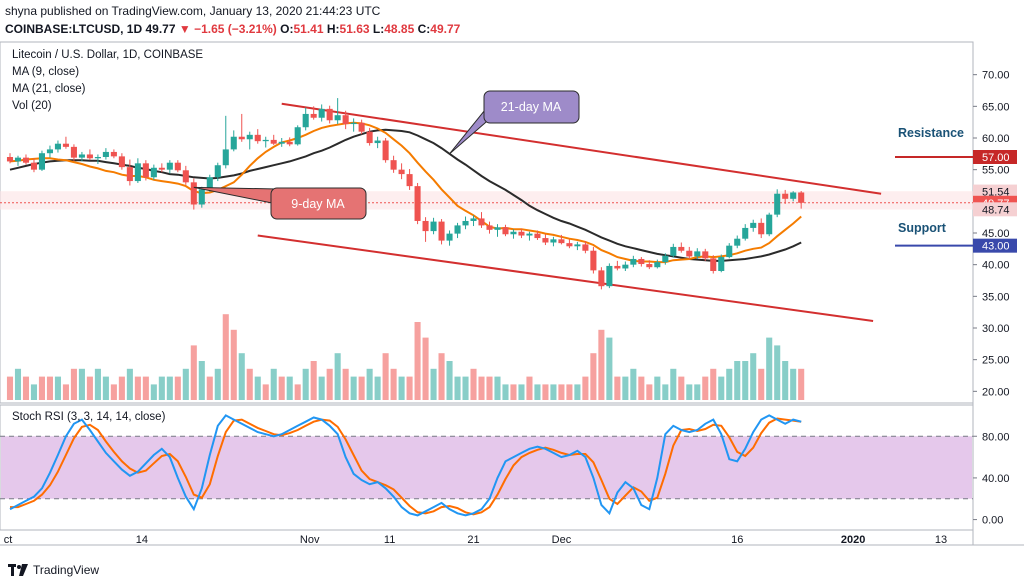 The image size is (1024, 587). What do you see at coordinates (53, 570) in the screenshot?
I see `footer-brand: TradingView` at bounding box center [53, 570].